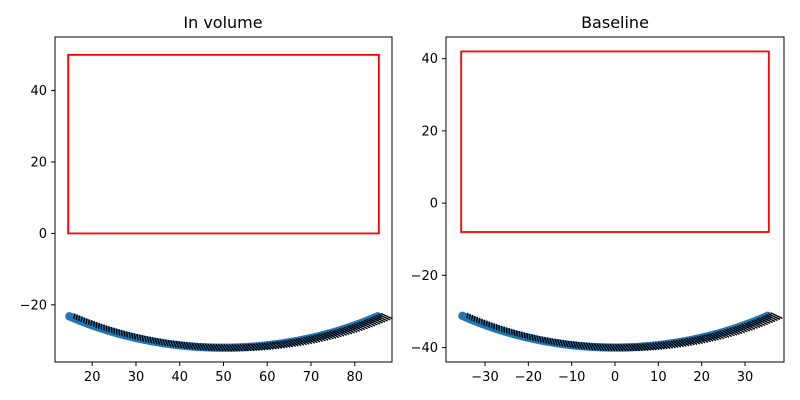 This screenshot has width=800, height=400. I want to click on x-tick-label: 80, so click(355, 377).